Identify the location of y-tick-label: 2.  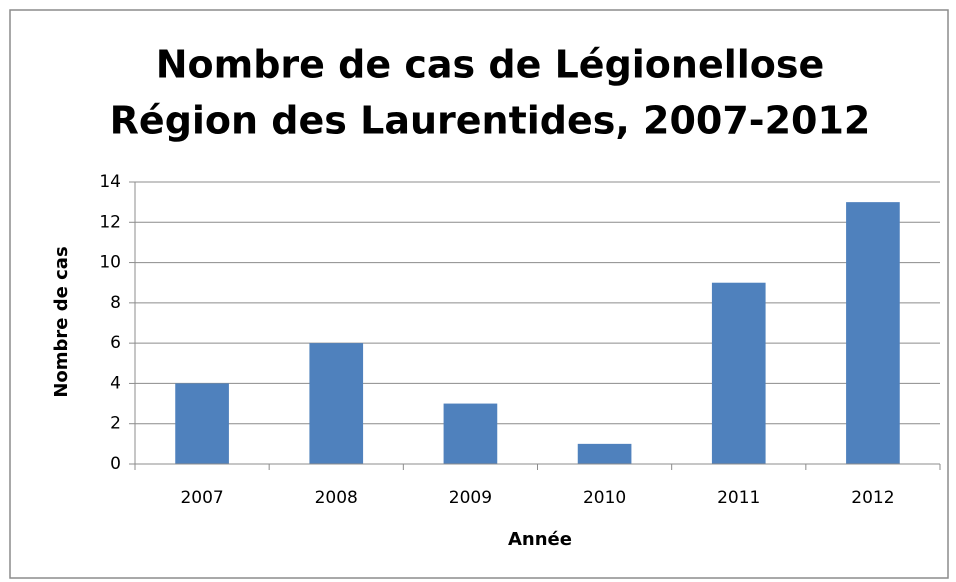
(115, 424).